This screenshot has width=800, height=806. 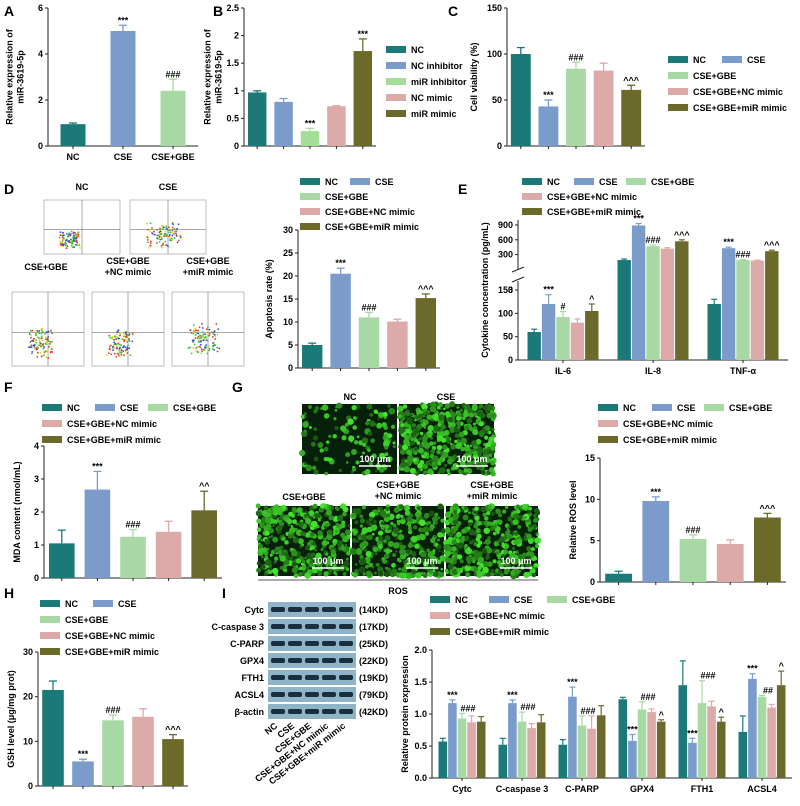 I want to click on legend-swatch, so click(x=732, y=59).